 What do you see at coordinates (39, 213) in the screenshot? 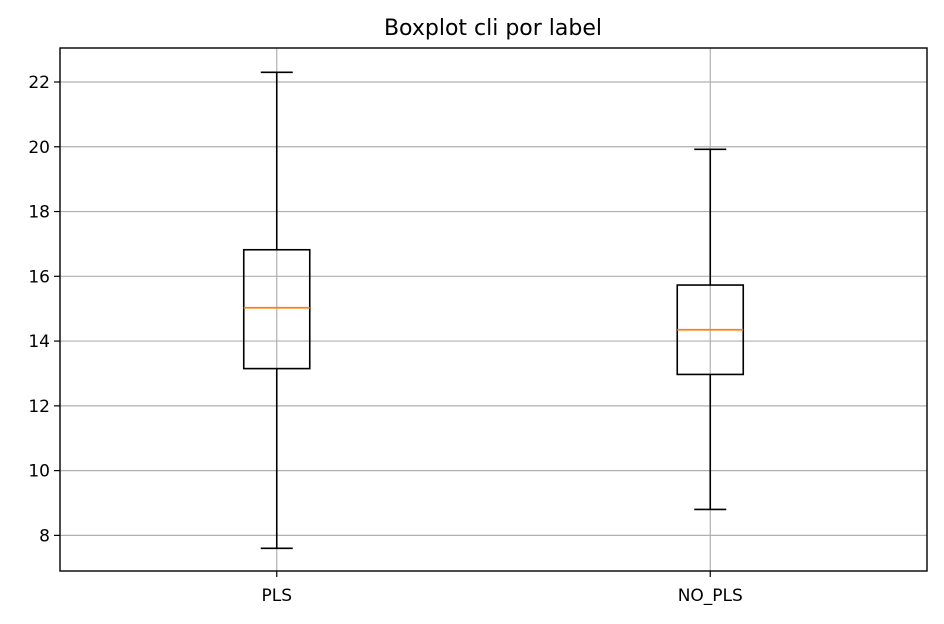
I see `y-tick-label: 18` at bounding box center [39, 213].